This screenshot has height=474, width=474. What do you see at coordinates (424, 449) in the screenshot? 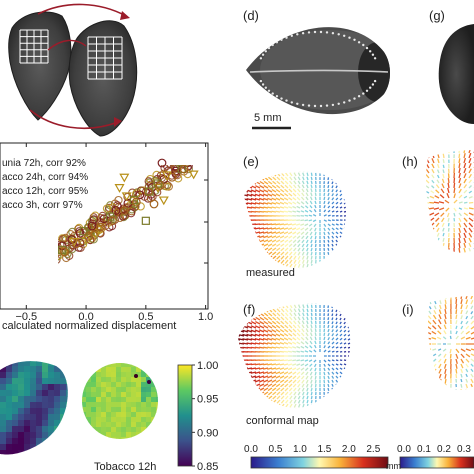
I see `colorbar-tick-label: 0.1` at bounding box center [424, 449].